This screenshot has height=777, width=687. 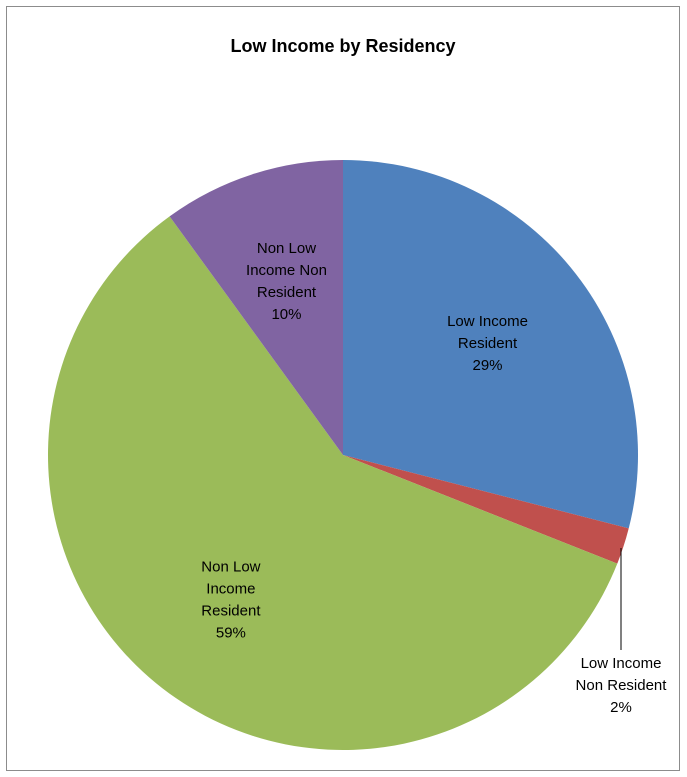 I want to click on slice-label: Non Low Income Resident 59%, so click(x=231, y=600).